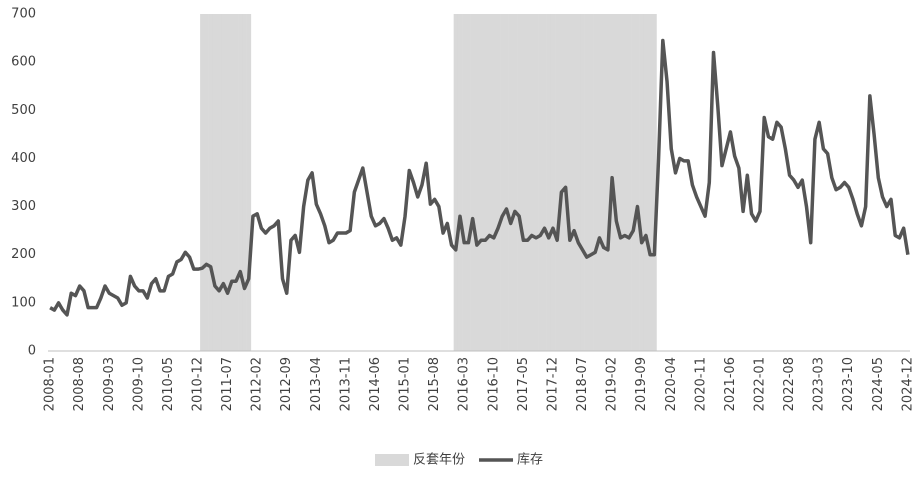  Describe the element at coordinates (434, 384) in the screenshot. I see `x-tick-label: 2015-08` at that location.